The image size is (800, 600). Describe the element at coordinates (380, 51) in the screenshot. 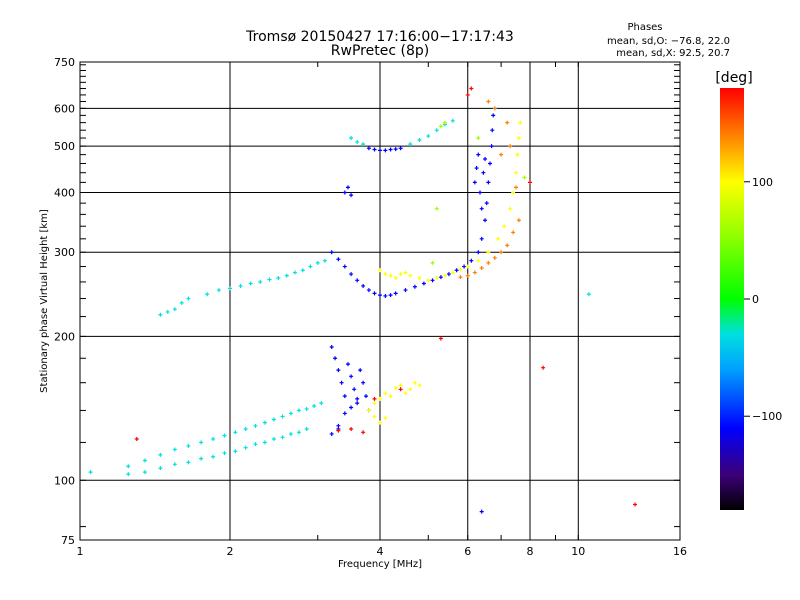

I see `chart-subtitle: RwPretec (8p)` at that location.